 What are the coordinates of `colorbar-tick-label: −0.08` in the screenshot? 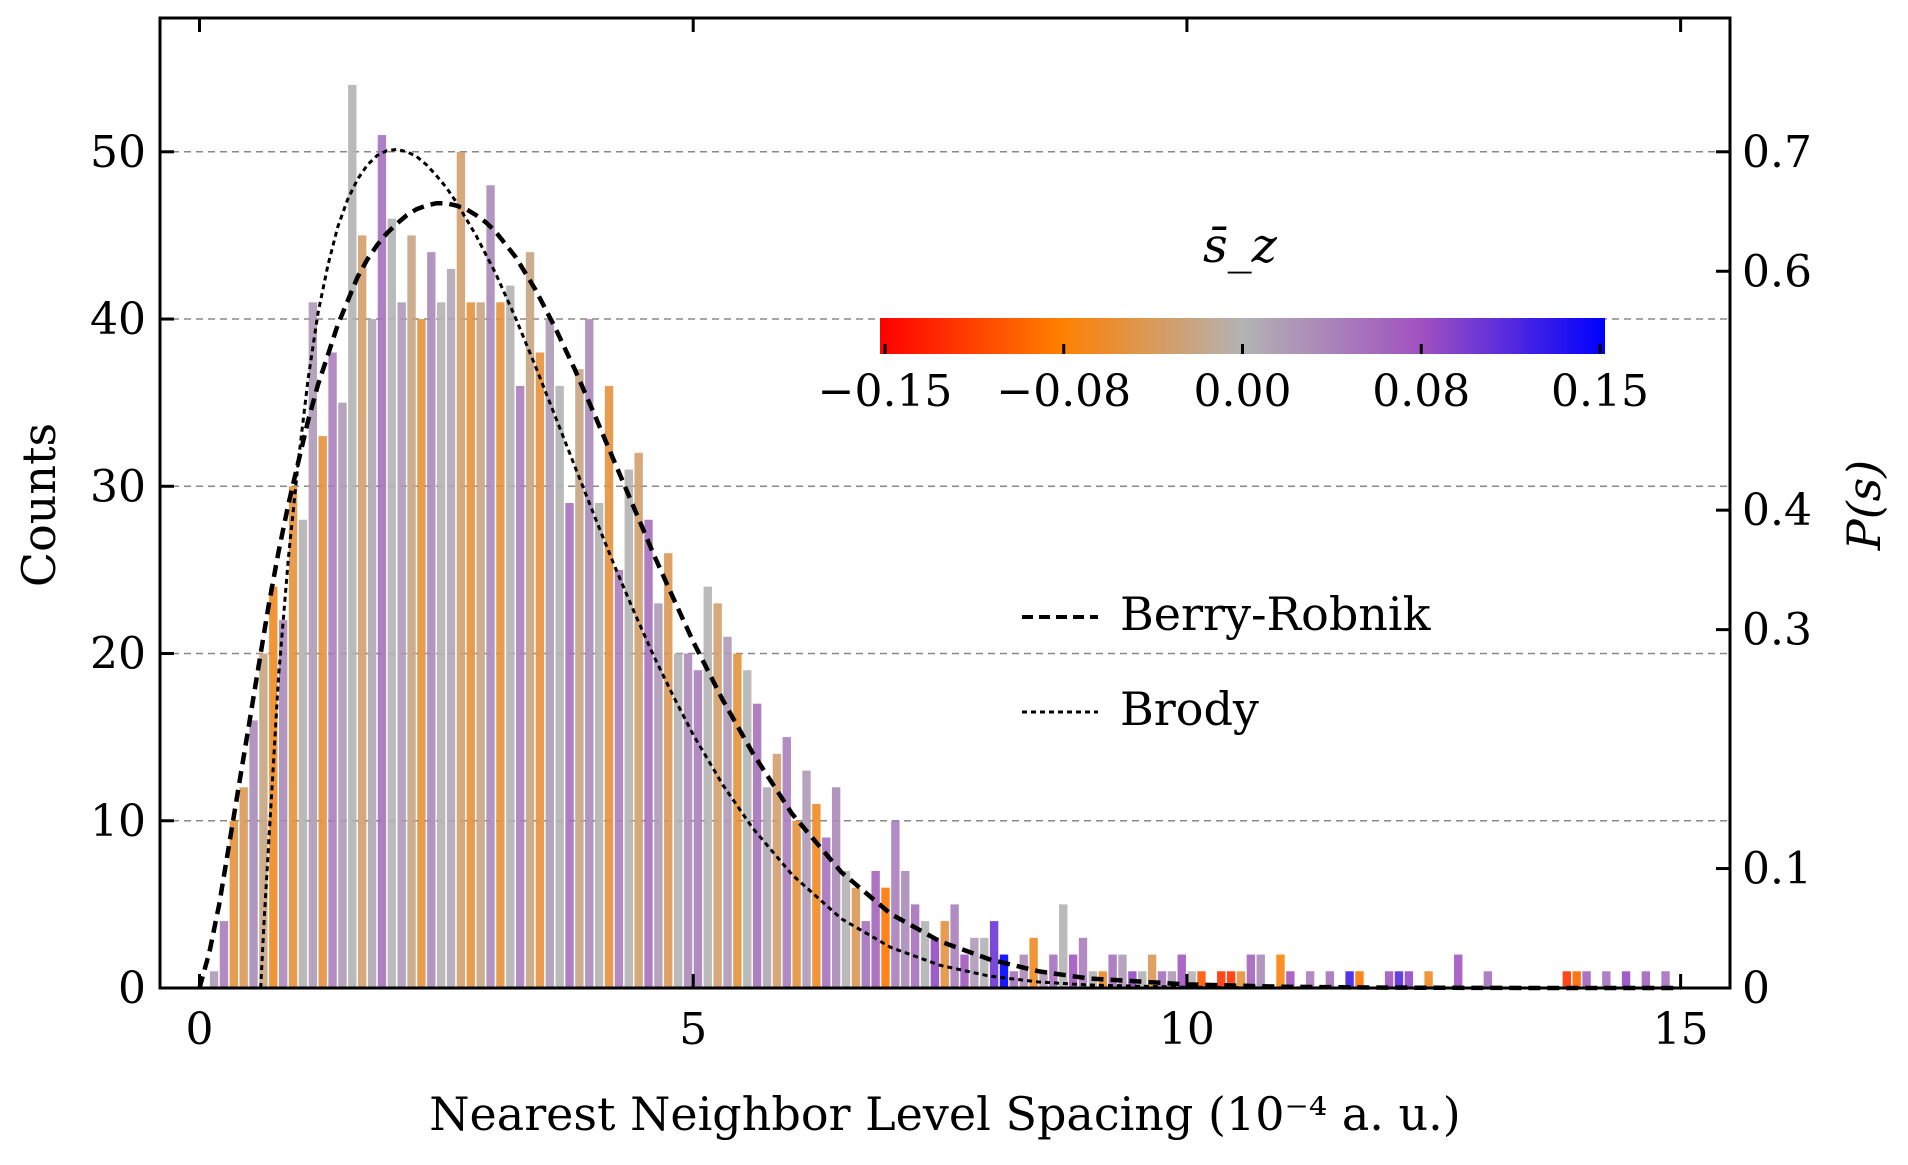 It's located at (1063, 391).